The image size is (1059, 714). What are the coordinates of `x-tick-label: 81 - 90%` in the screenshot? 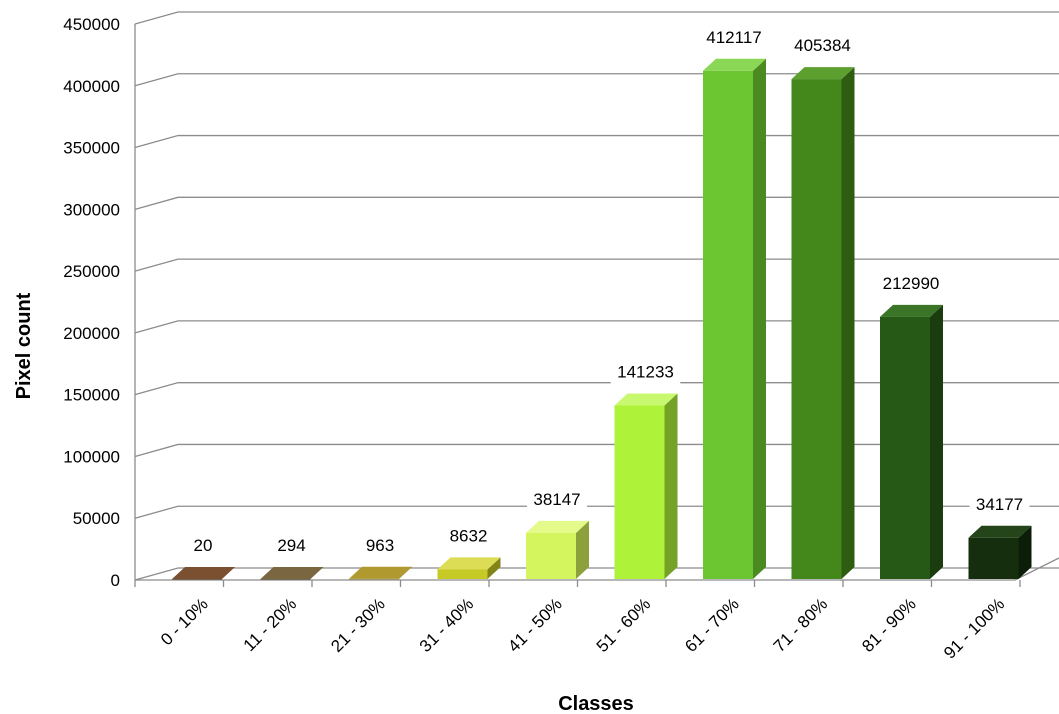 It's located at (889, 625).